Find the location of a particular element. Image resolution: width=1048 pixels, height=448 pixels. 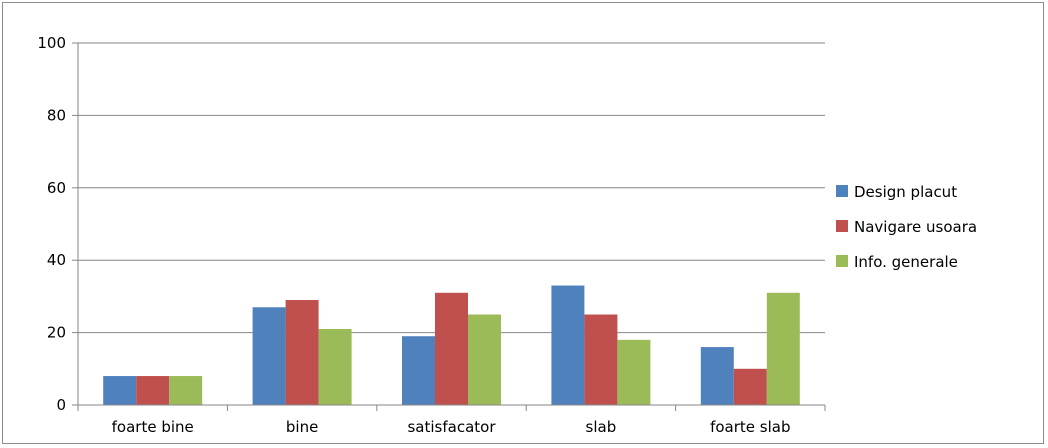

x-tick-label-1: foarte bine is located at coordinates (153, 427).